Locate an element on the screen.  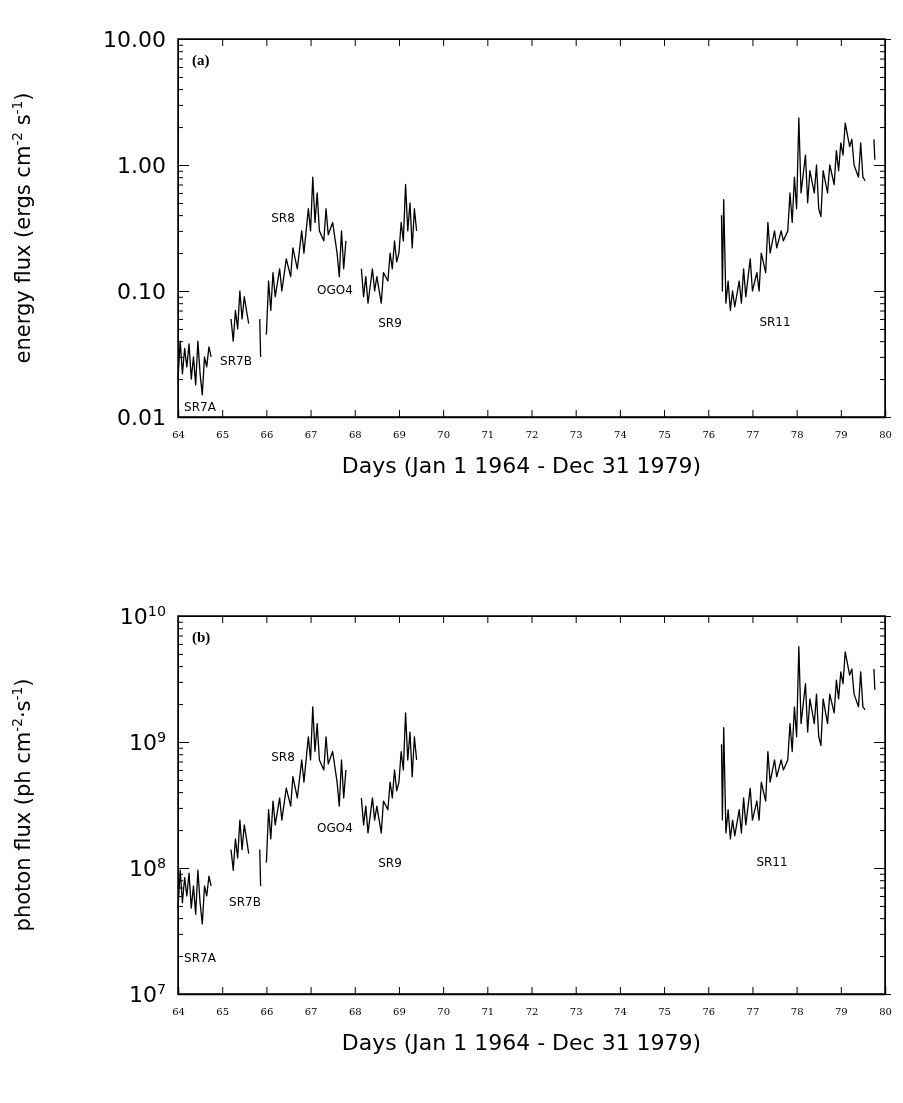
y-tick-label: 10$^{8}$ is located at coordinates (147, 867).